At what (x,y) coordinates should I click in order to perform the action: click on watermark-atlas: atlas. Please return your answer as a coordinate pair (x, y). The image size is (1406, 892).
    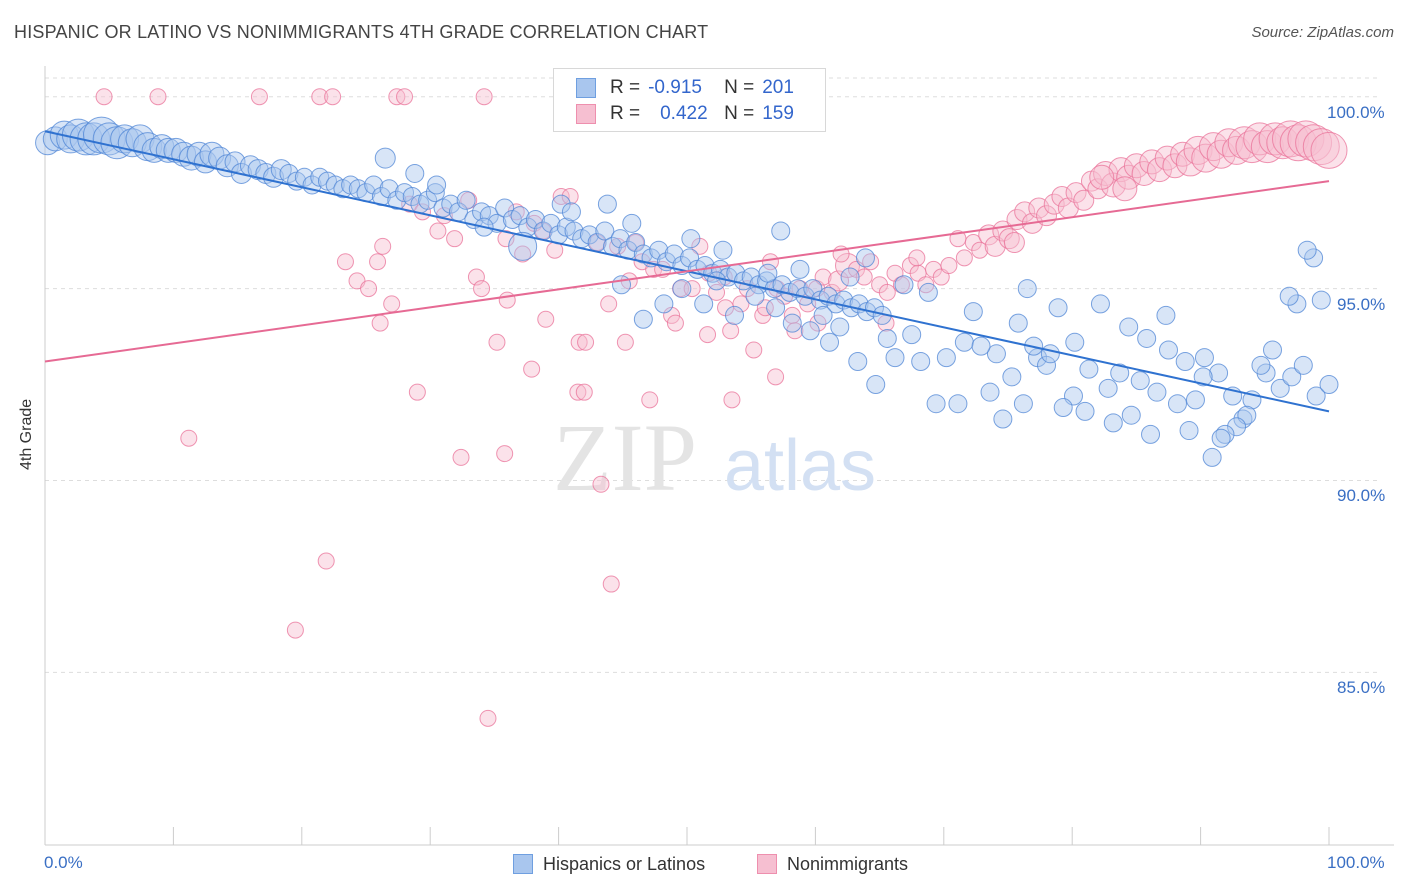
    Looking at the image, I should click on (800, 466).